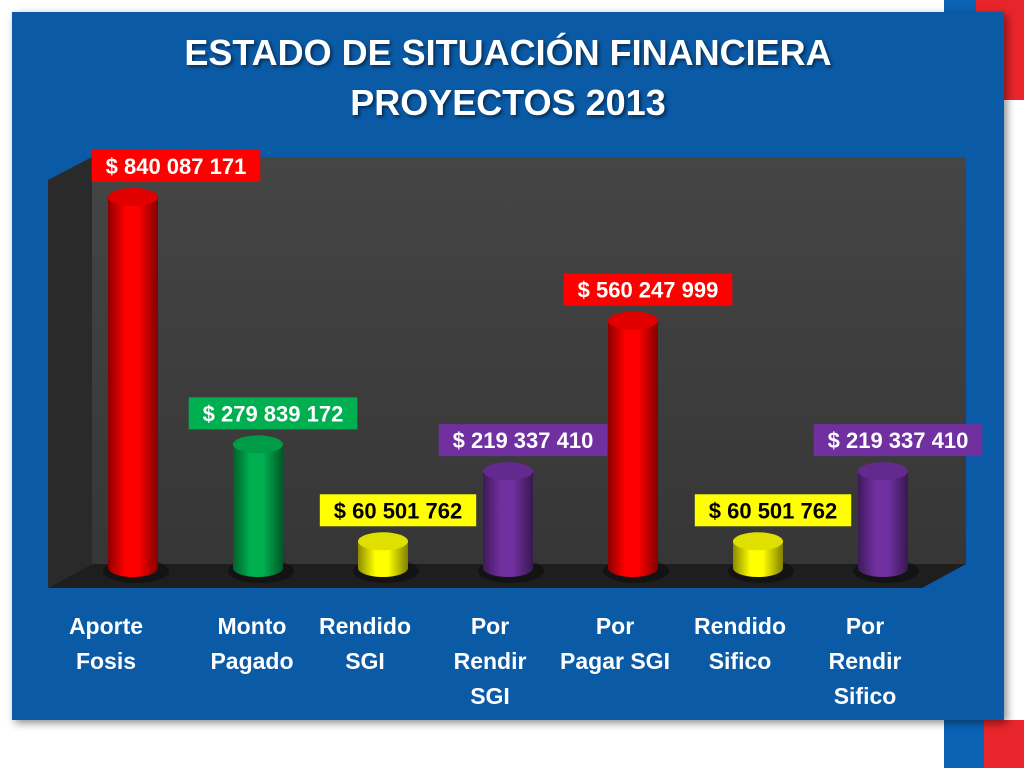  I want to click on chart-title-line2: PROYECTOS 2013, so click(508, 102).